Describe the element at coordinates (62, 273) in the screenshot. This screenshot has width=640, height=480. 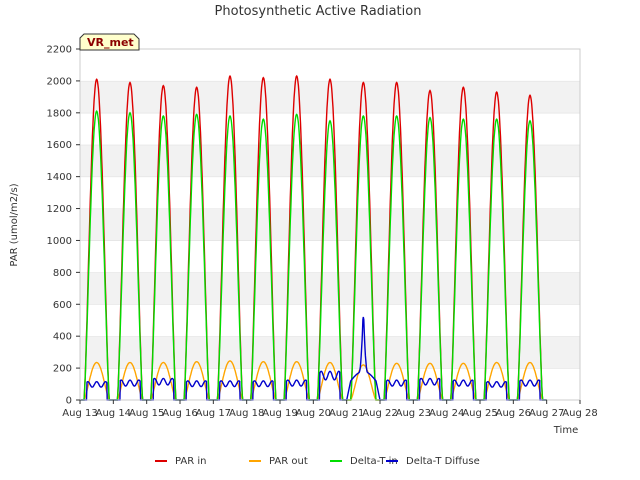
I see `y-tick-label: 800` at that location.